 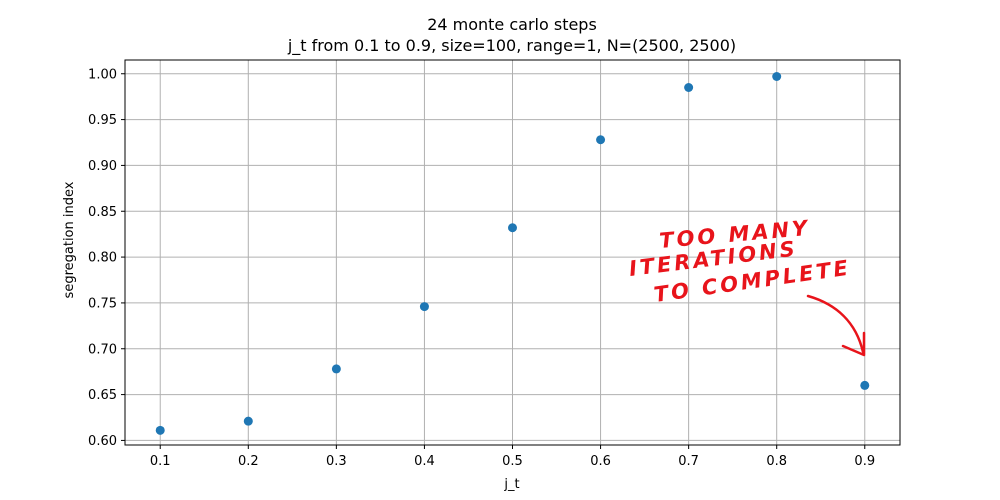 I want to click on y-tick-label: 0.60, so click(x=102, y=441).